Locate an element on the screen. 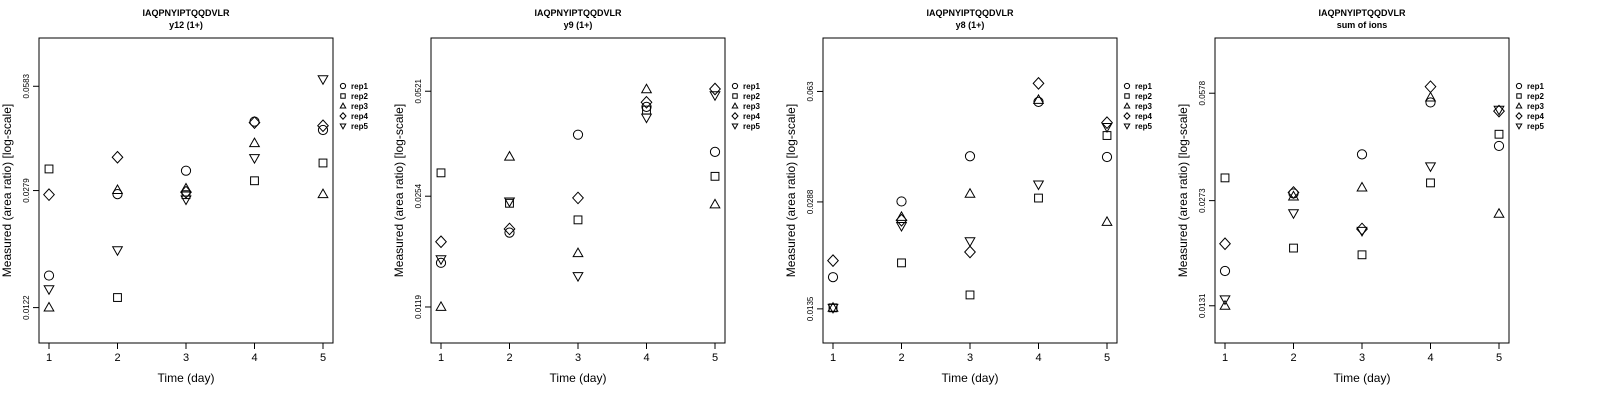  series-rep5 is located at coordinates (1362, 205).